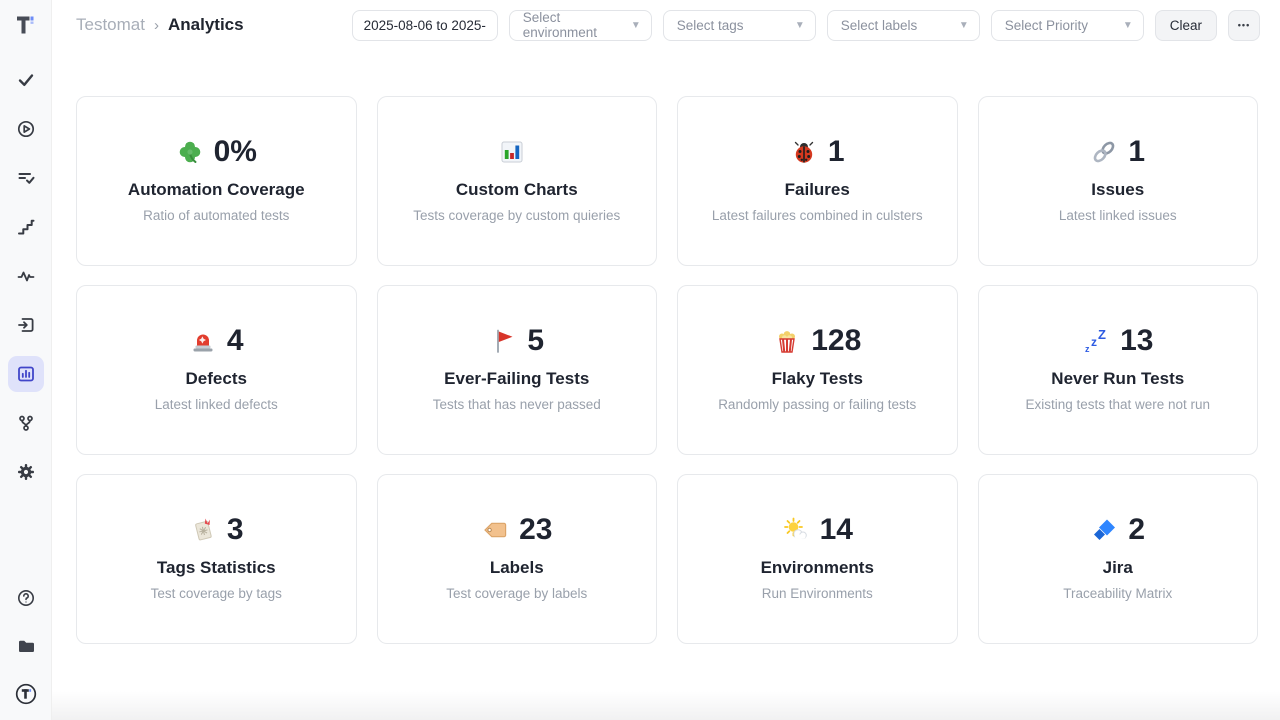 Image resolution: width=1280 pixels, height=720 pixels. I want to click on page-title: Analytics, so click(205, 24).